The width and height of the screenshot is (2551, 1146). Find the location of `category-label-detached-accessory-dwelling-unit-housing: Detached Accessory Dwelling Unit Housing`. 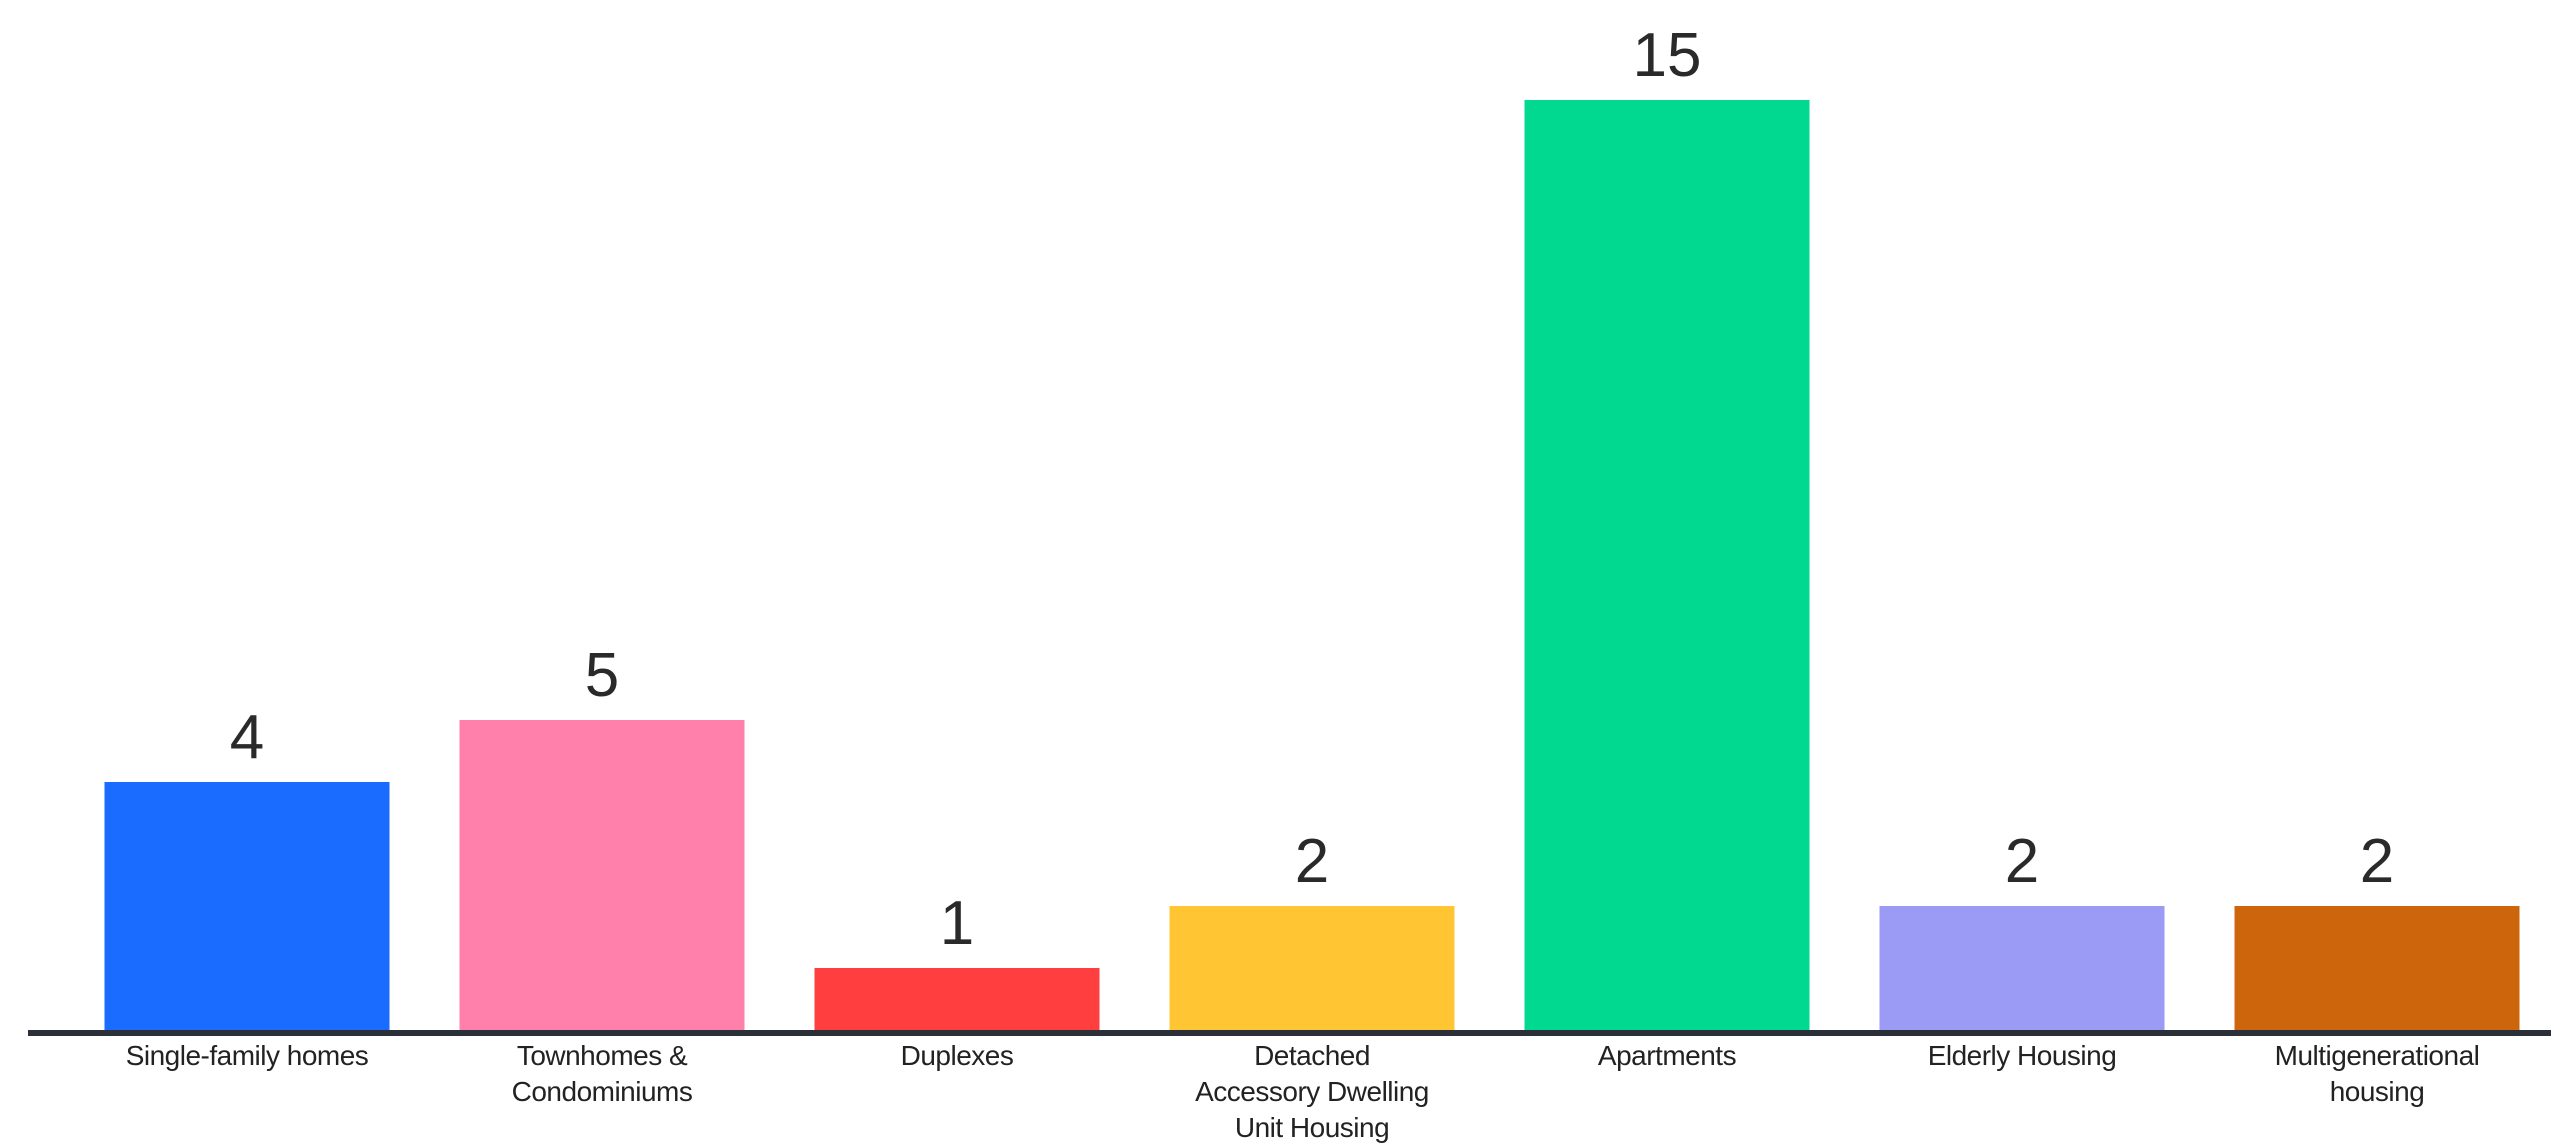

category-label-detached-accessory-dwelling-unit-housing: Detached Accessory Dwelling Unit Housing is located at coordinates (1312, 1091).